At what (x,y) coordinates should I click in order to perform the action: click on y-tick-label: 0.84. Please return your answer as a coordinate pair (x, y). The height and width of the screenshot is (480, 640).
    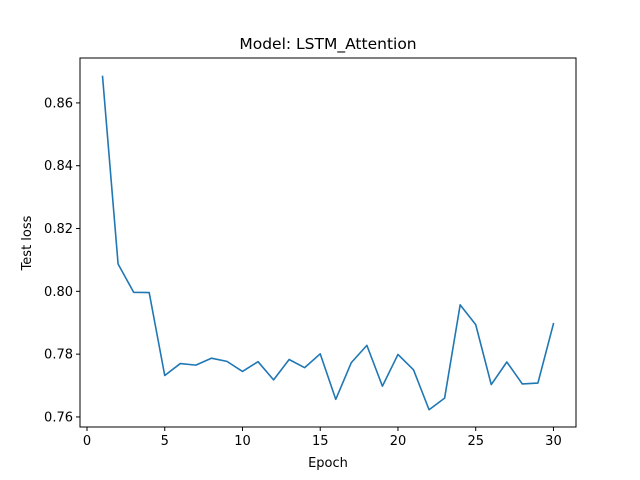
    Looking at the image, I should click on (58, 166).